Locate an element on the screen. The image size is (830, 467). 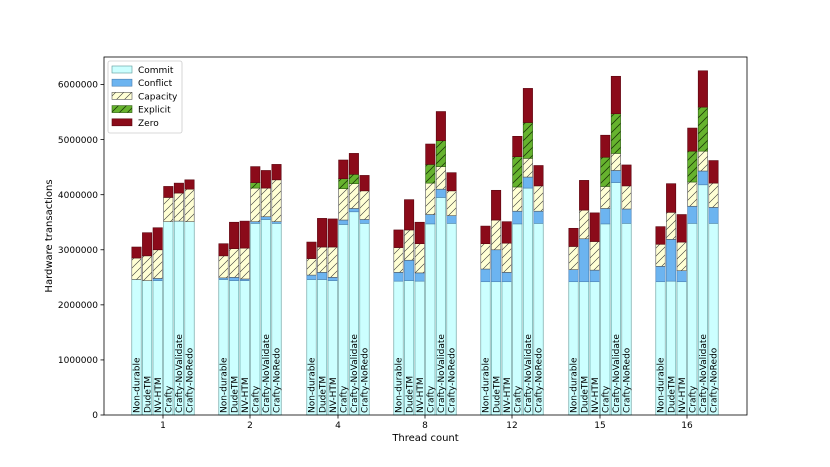
bar-8-crafty-capacity-hatch is located at coordinates (430, 199).